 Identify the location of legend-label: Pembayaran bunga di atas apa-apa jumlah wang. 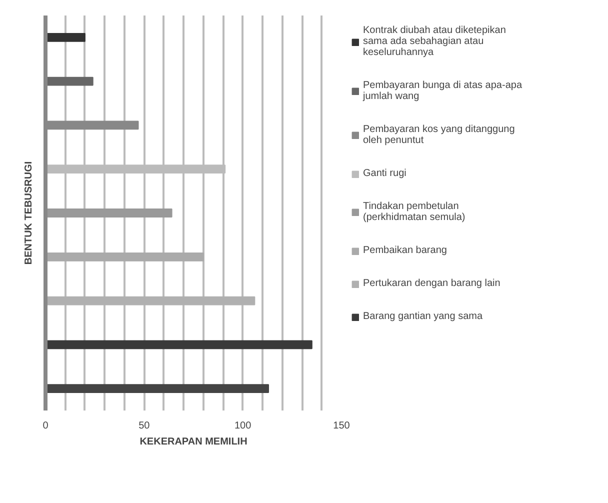
(442, 91).